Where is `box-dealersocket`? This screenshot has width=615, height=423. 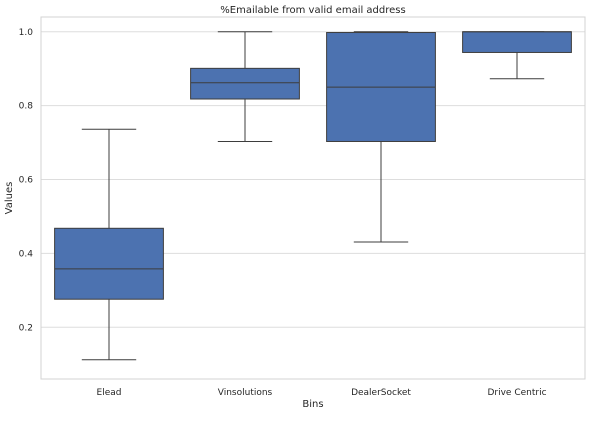 box-dealersocket is located at coordinates (381, 137).